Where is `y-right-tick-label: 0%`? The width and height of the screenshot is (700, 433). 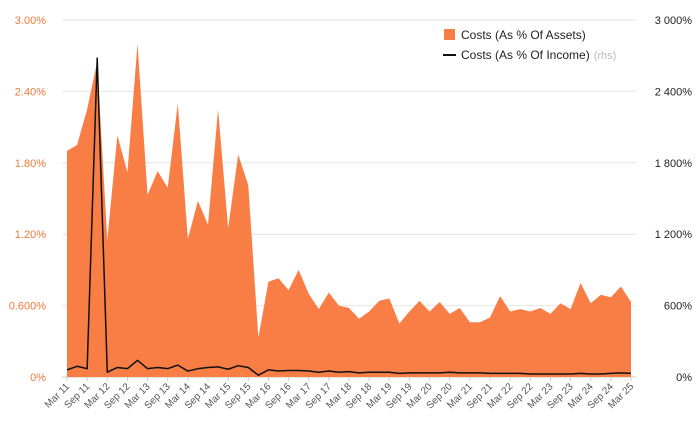
y-right-tick-label: 0% is located at coordinates (684, 378).